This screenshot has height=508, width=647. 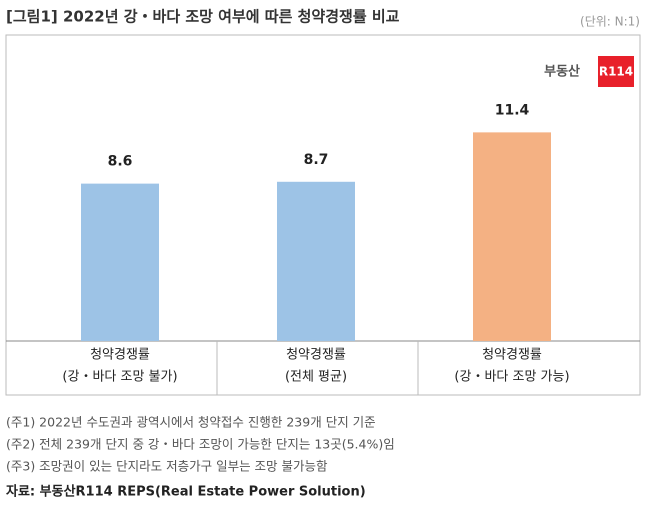 I want to click on unit-label: (단위: N:1), so click(x=610, y=22).